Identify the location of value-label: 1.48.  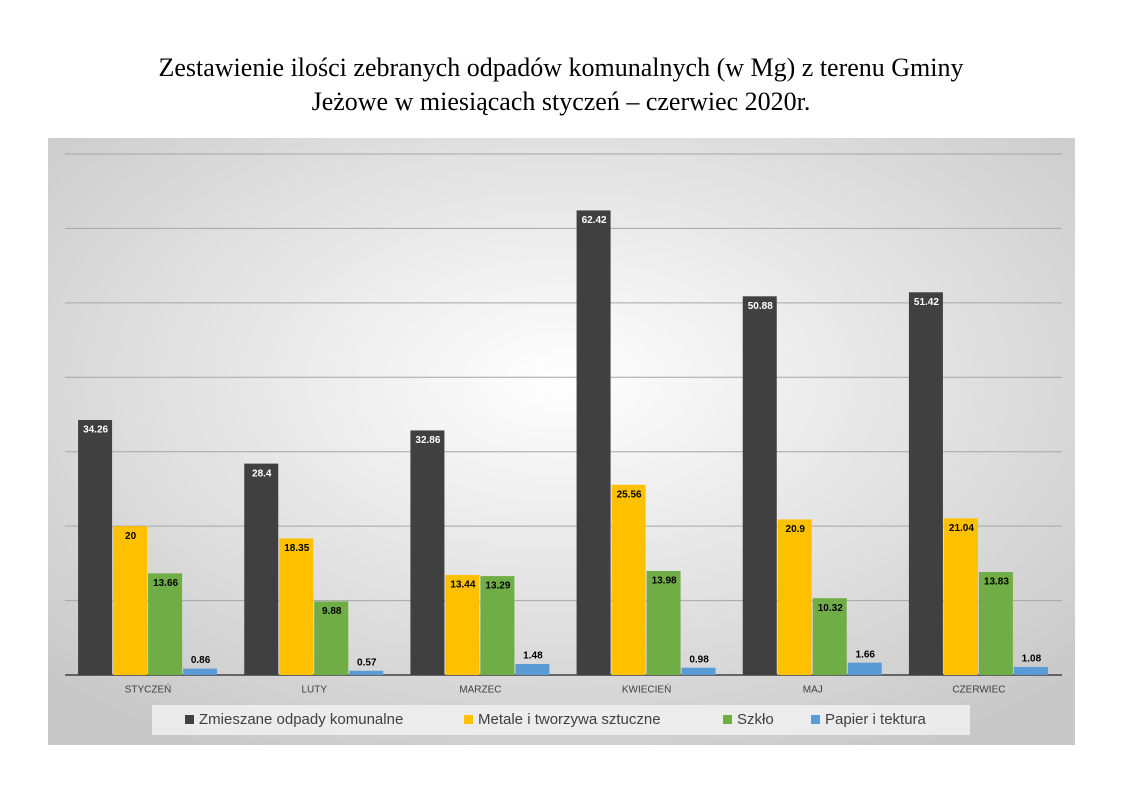
(533, 656).